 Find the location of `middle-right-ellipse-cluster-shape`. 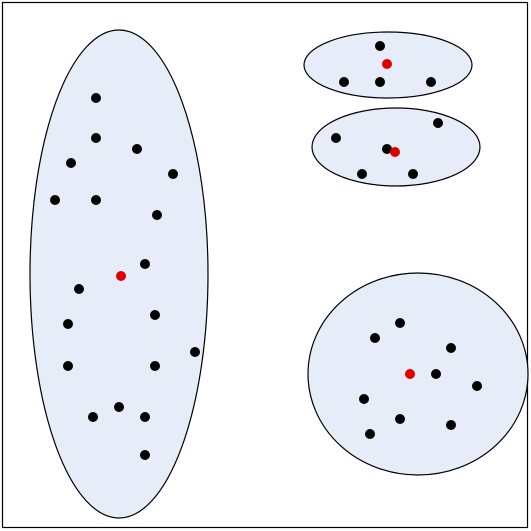

middle-right-ellipse-cluster-shape is located at coordinates (396, 147).